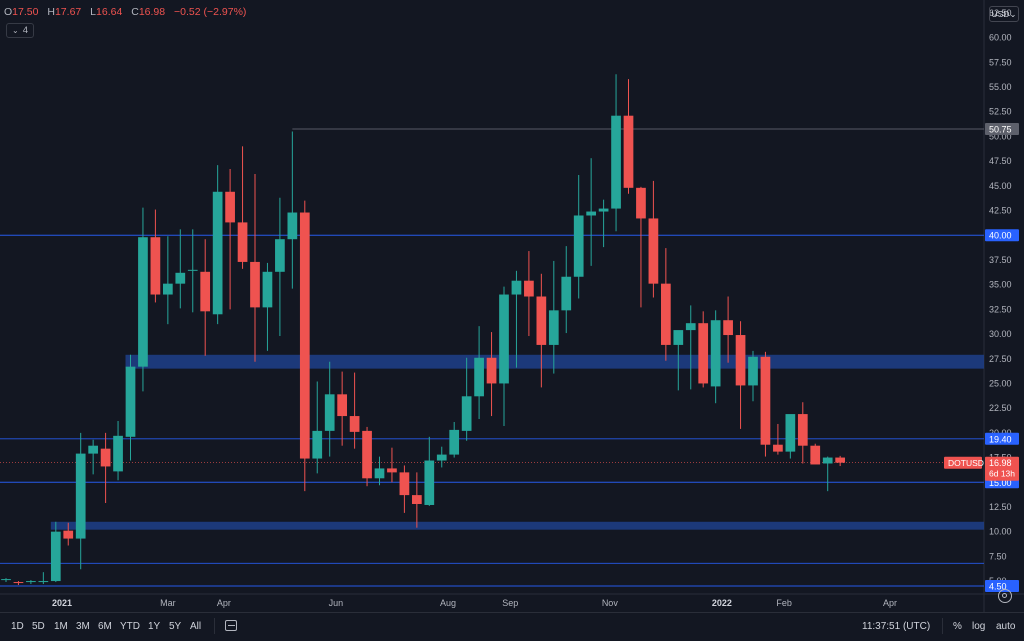  I want to click on toolbar-divider, so click(214, 626).